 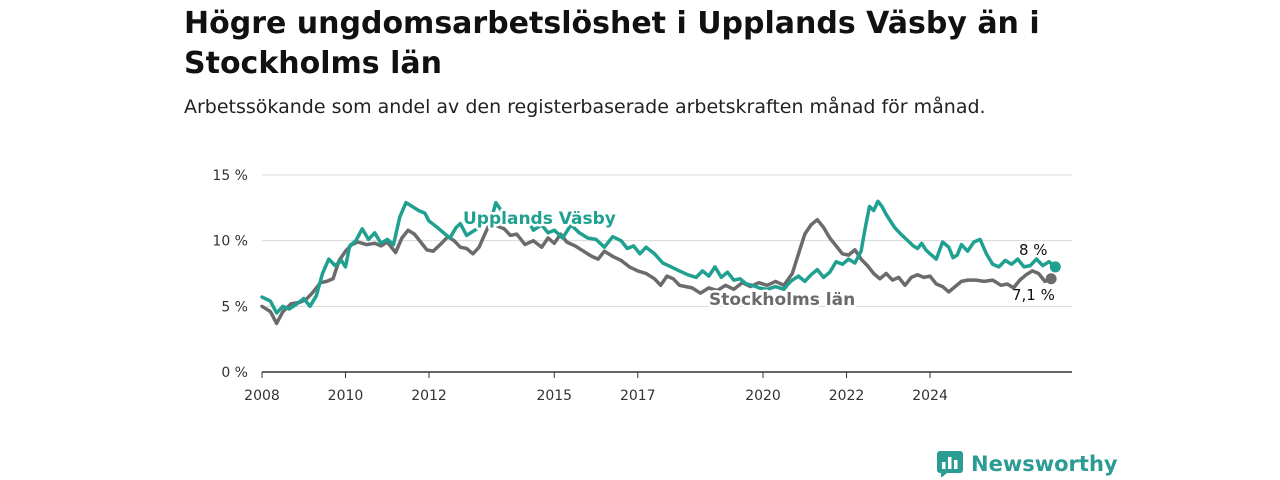 I want to click on series-line-stockholms-lan, so click(x=656, y=271).